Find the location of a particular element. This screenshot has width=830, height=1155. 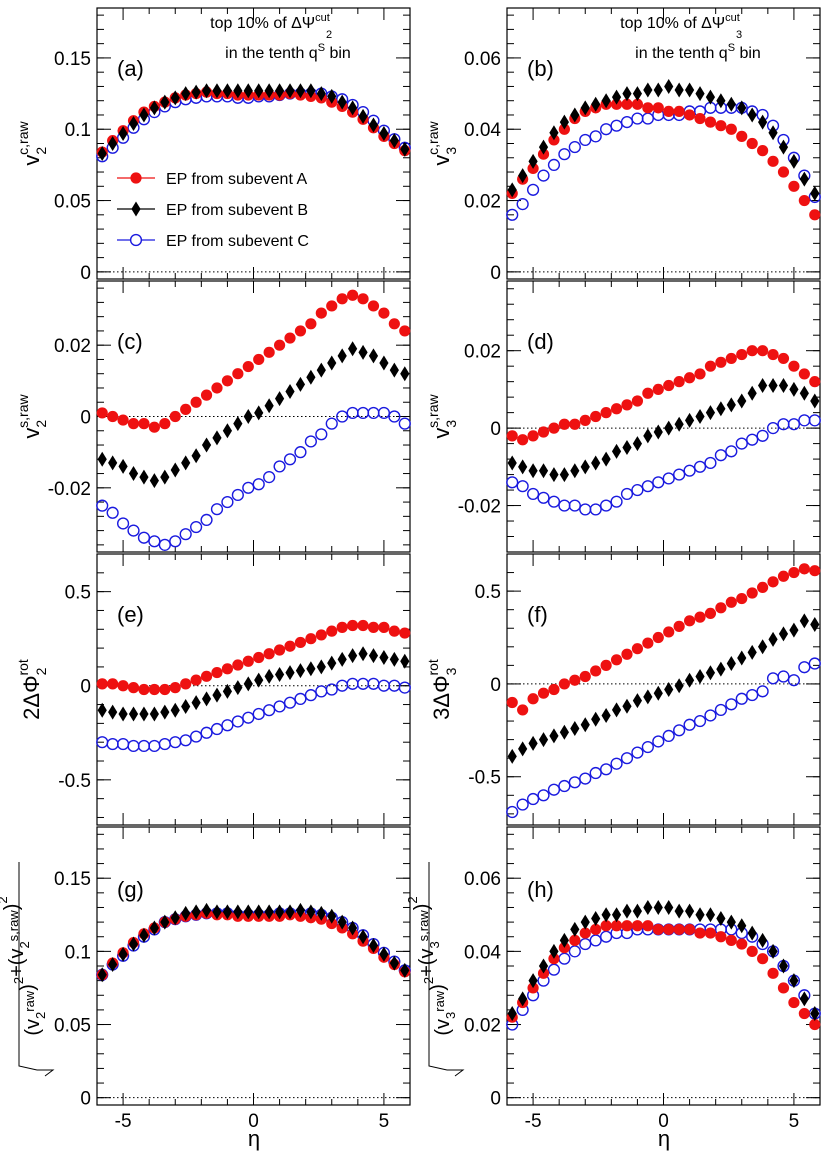

series-C is located at coordinates (663, 738).